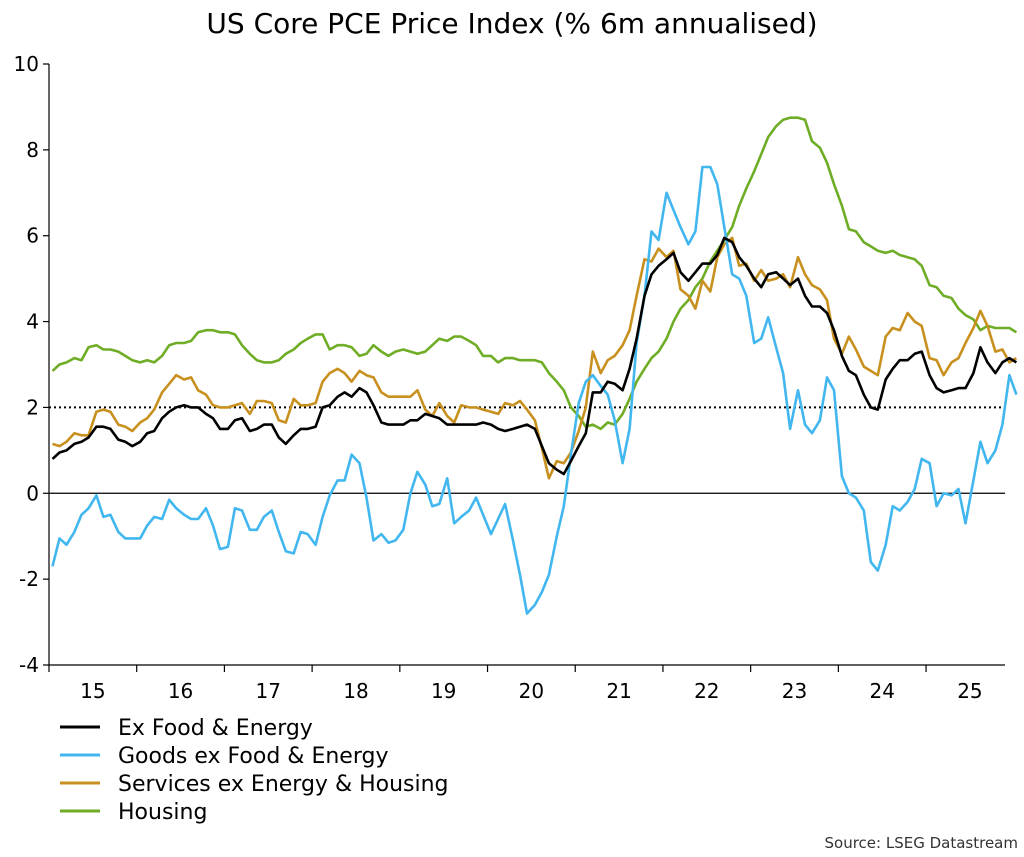 The height and width of the screenshot is (857, 1024). Describe the element at coordinates (215, 728) in the screenshot. I see `legend-label: Ex Food & Energy` at that location.